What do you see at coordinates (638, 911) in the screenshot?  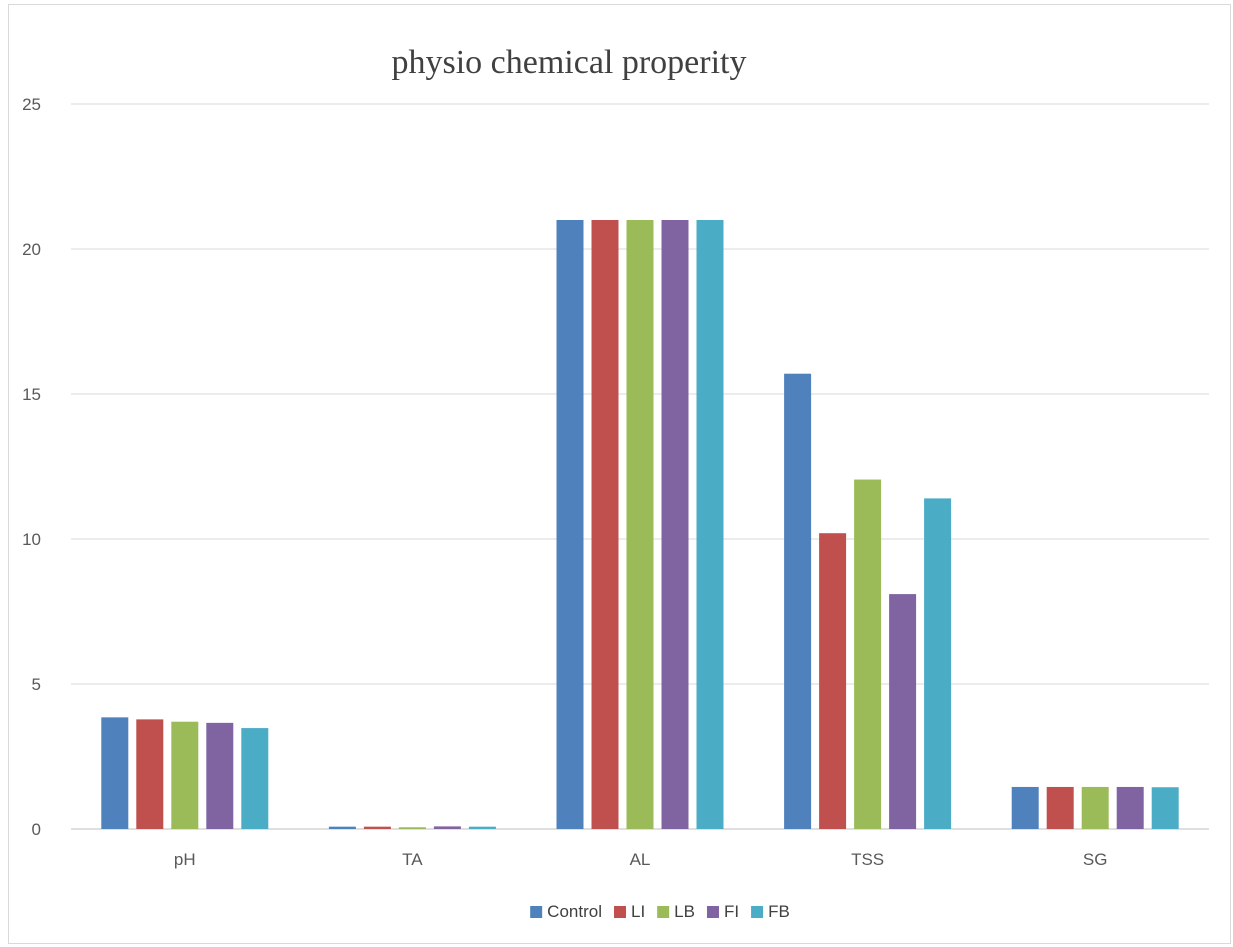 I see `legend-label: LI` at bounding box center [638, 911].